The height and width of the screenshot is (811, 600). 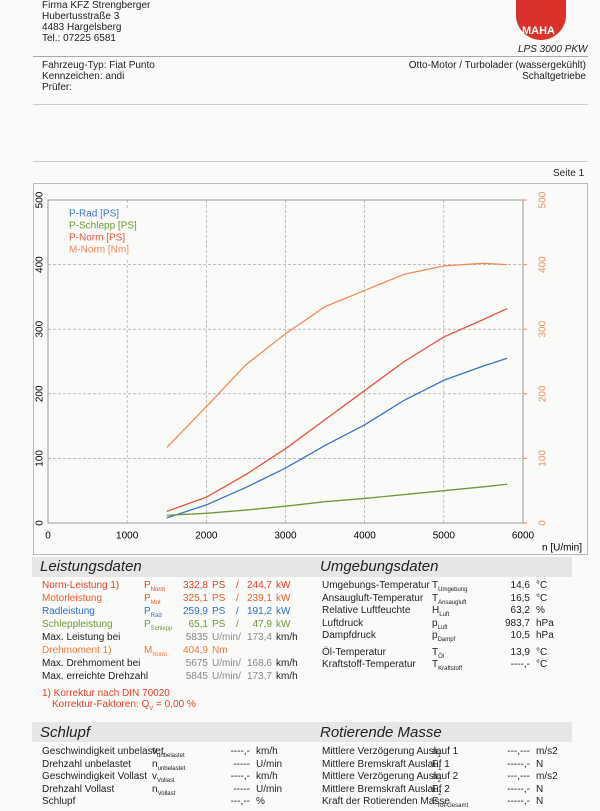 I want to click on symbol-sub: Norm, so click(x=158, y=590).